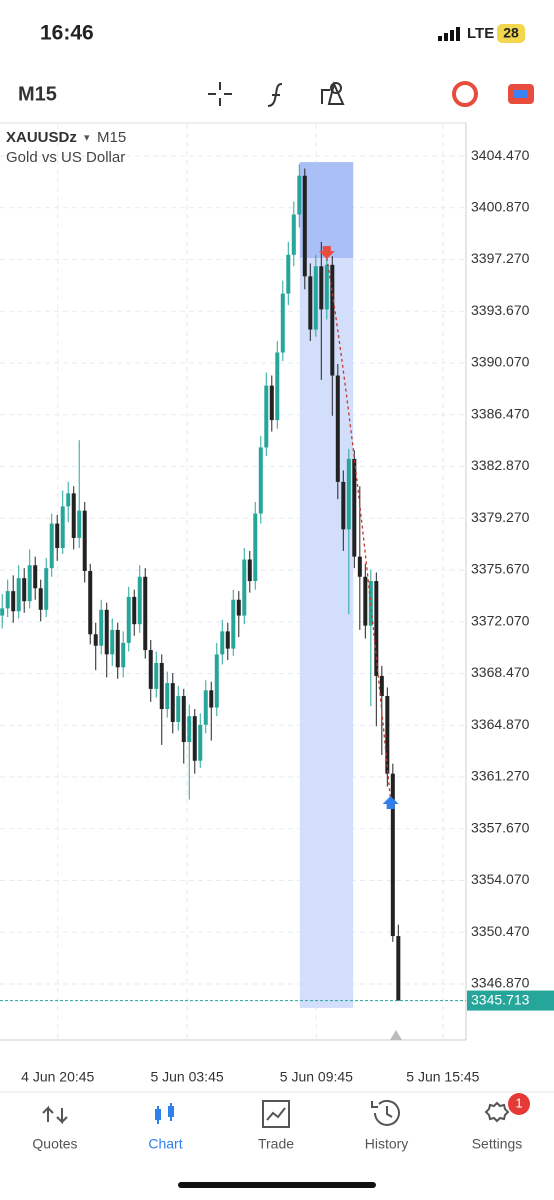 Image resolution: width=554 pixels, height=1200 pixels. Describe the element at coordinates (87, 138) in the screenshot. I see `symbol-dropdown: ▾` at that location.